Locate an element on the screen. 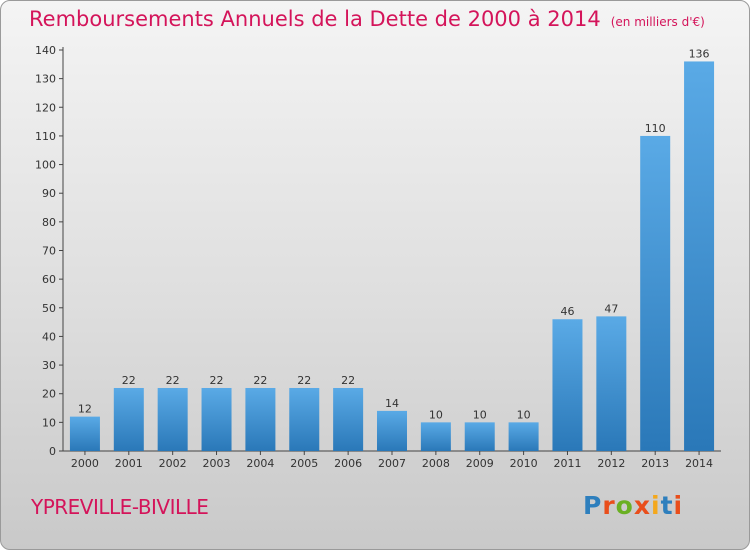  y-tick-label: 10 is located at coordinates (49, 422).